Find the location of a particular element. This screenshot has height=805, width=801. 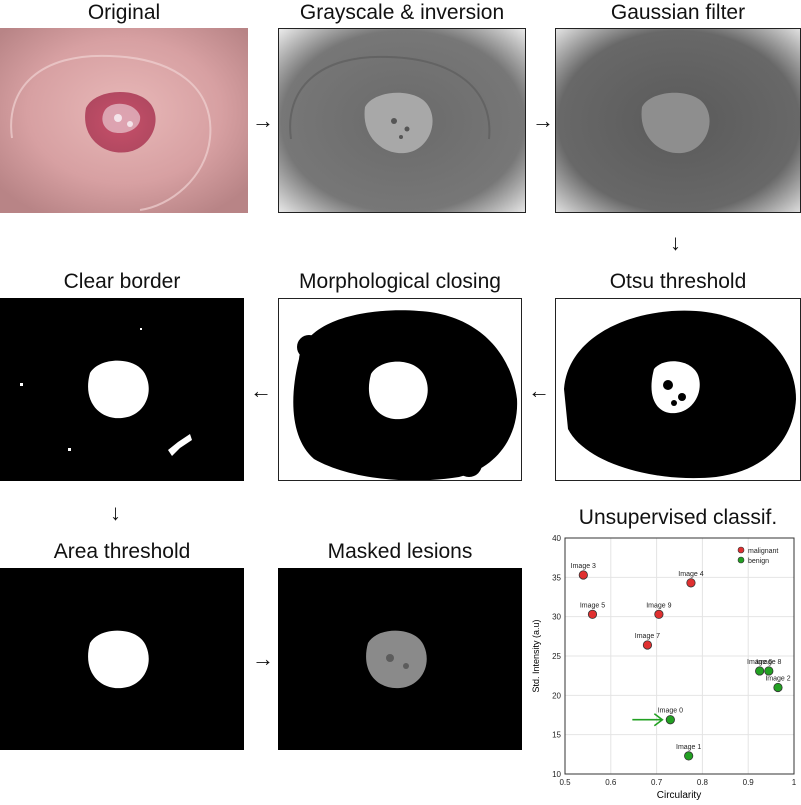

plot-frame is located at coordinates (679, 656).